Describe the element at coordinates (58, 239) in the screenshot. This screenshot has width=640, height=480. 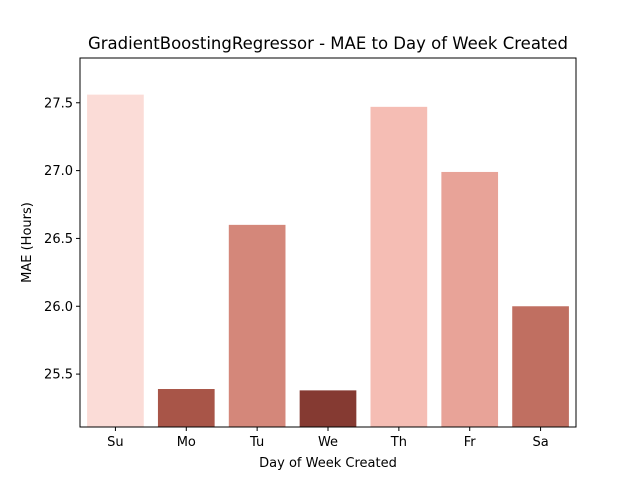
I see `y-tick-label: 26.5` at that location.